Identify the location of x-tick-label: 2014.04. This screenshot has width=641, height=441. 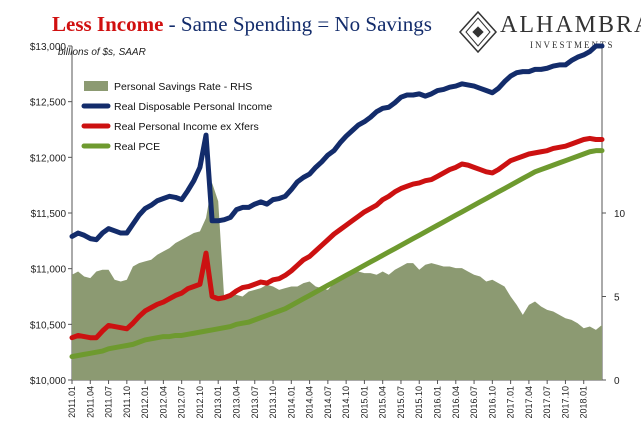
(310, 402).